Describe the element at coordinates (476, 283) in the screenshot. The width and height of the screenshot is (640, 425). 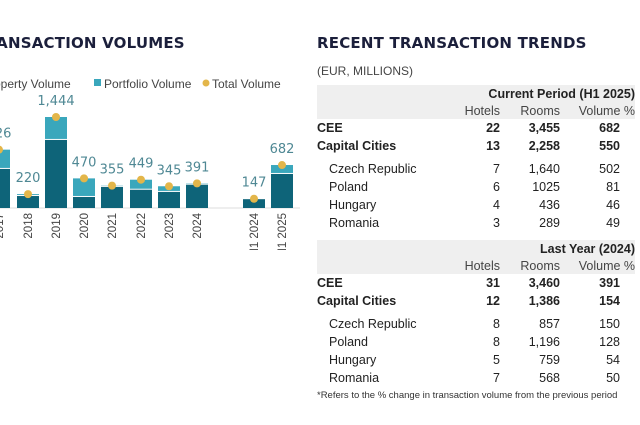
I see `table-row: CEE 31 3,460 391` at that location.